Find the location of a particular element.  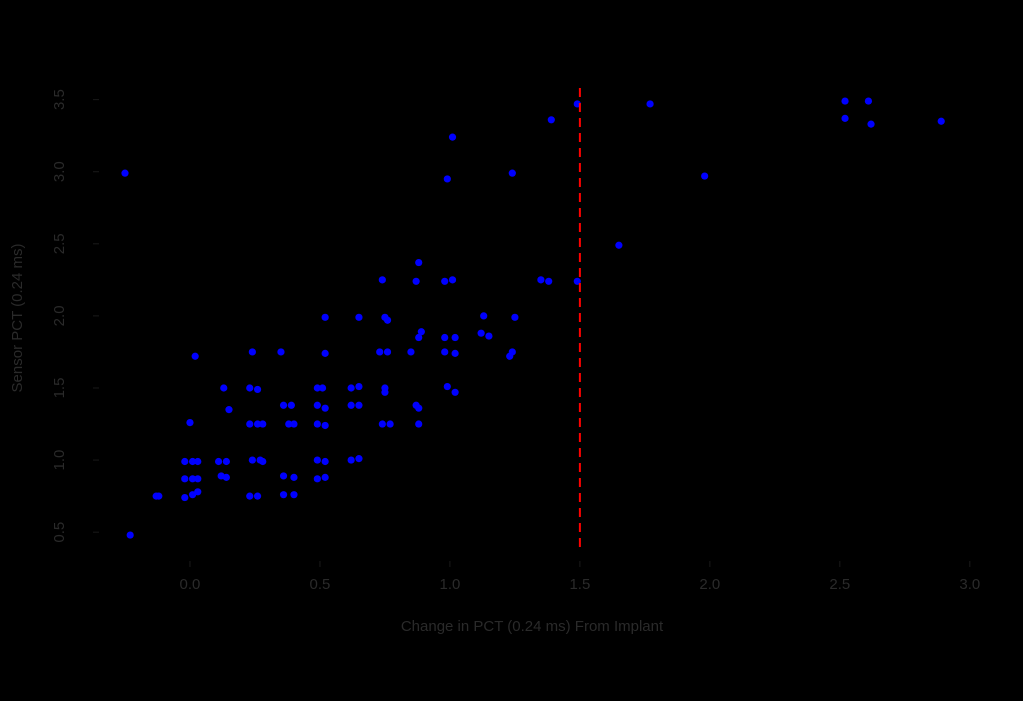

x-tick-label: 0.0 is located at coordinates (190, 584).